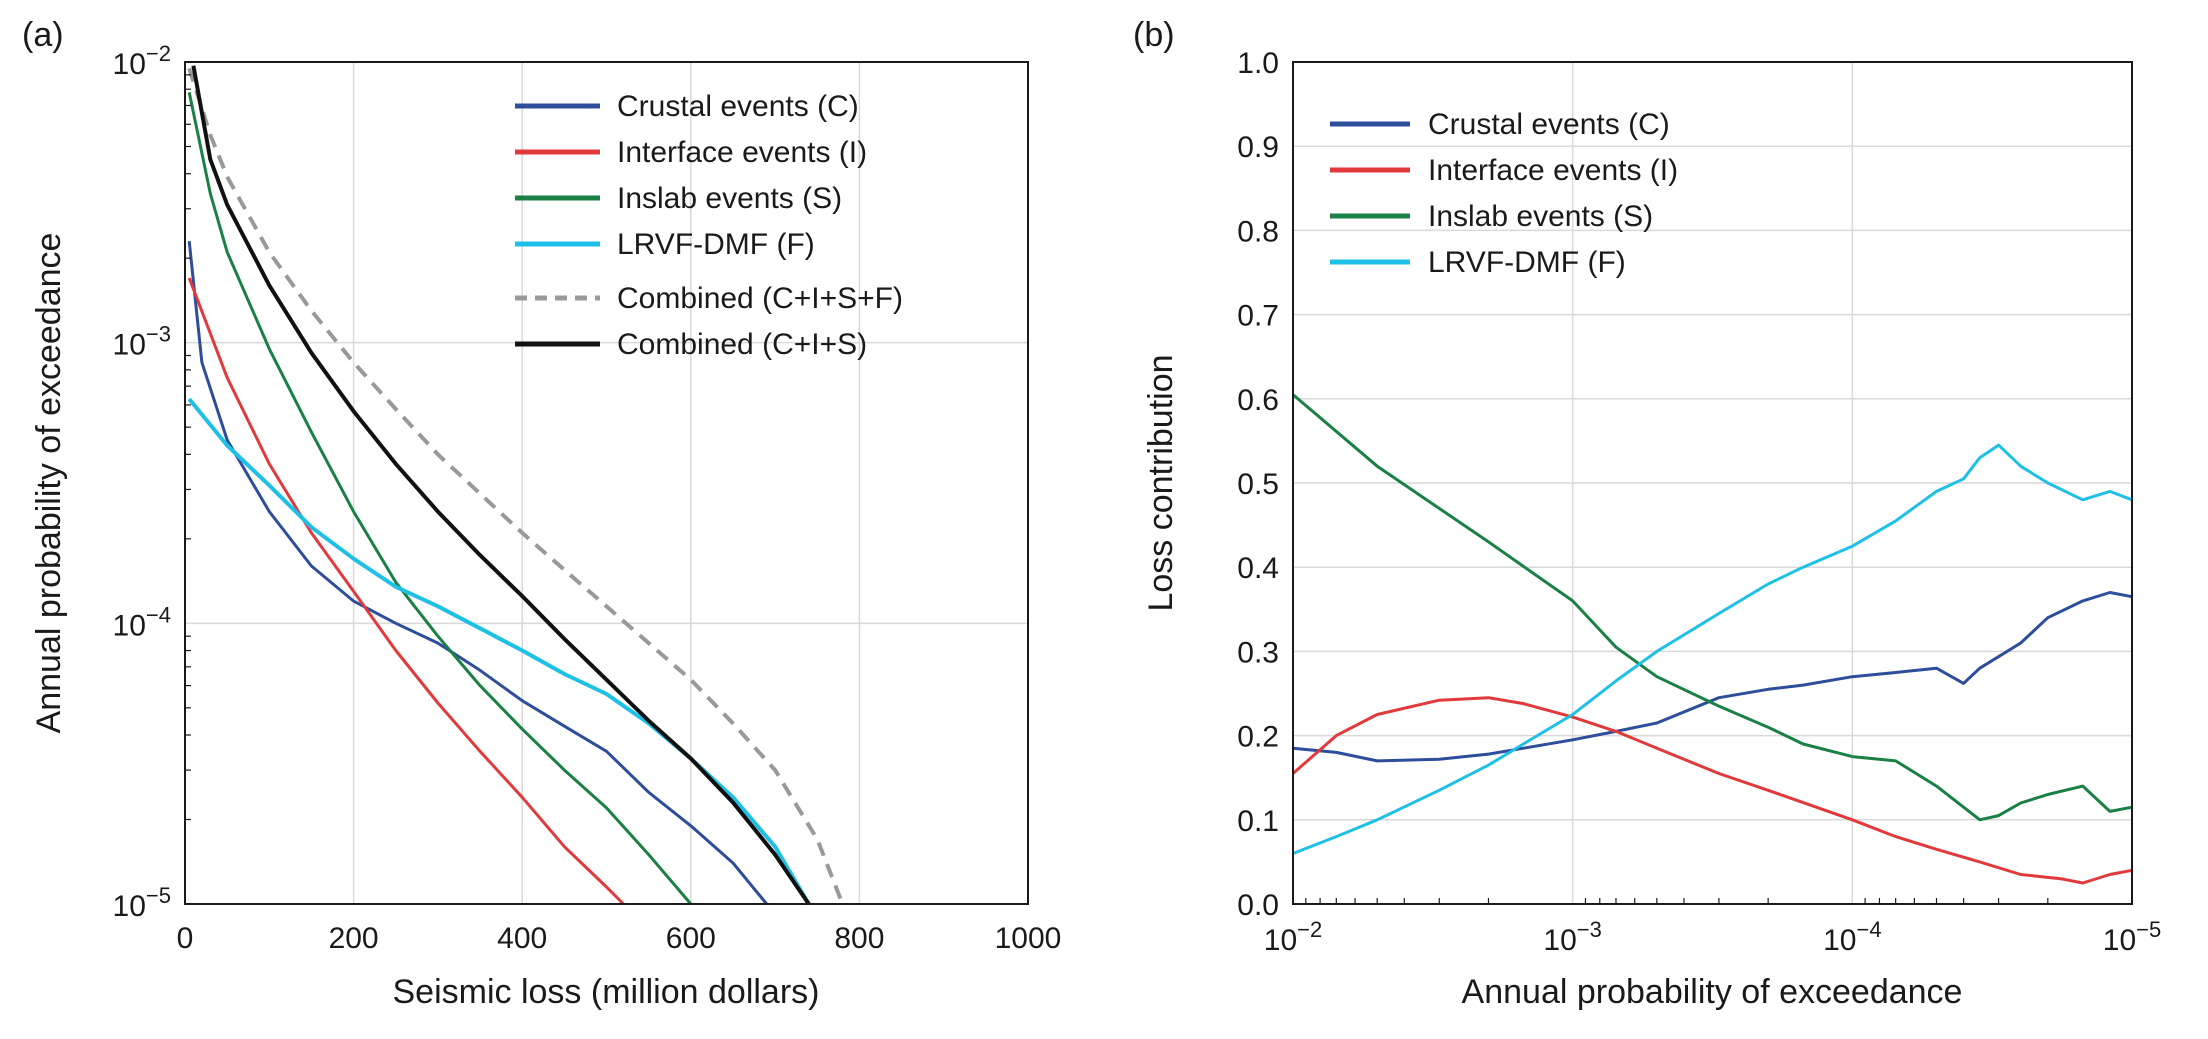 The height and width of the screenshot is (1039, 2208). Describe the element at coordinates (1293, 937) in the screenshot. I see `x-tick-label: 10⁻²` at that location.